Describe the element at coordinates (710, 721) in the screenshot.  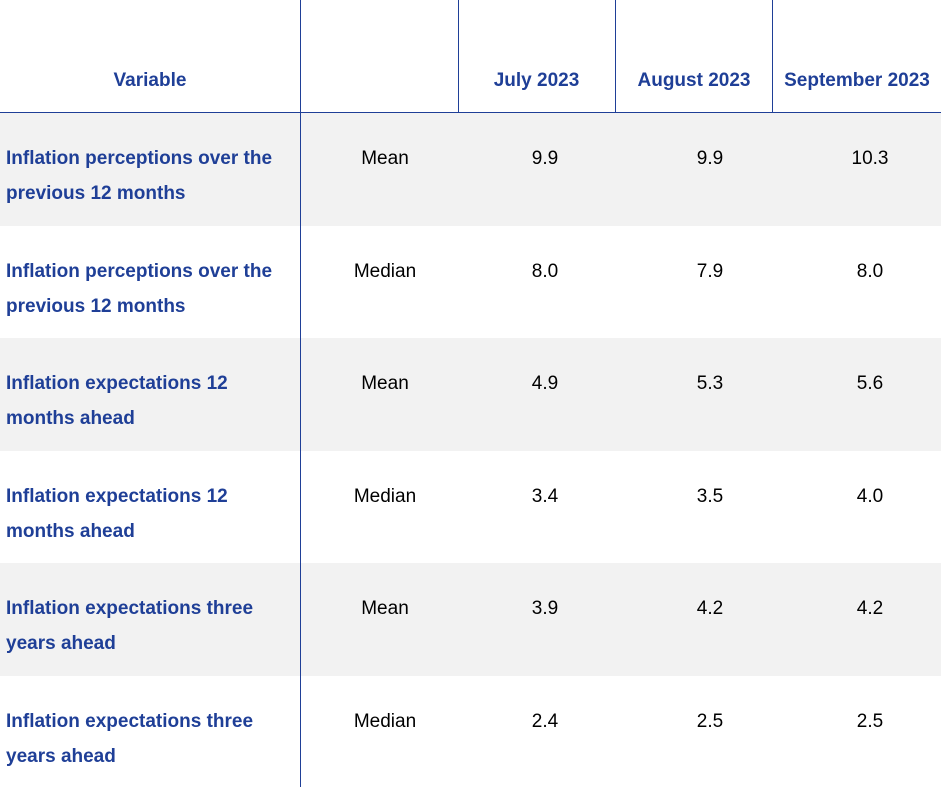
I see `row-august-value: 2.5` at that location.